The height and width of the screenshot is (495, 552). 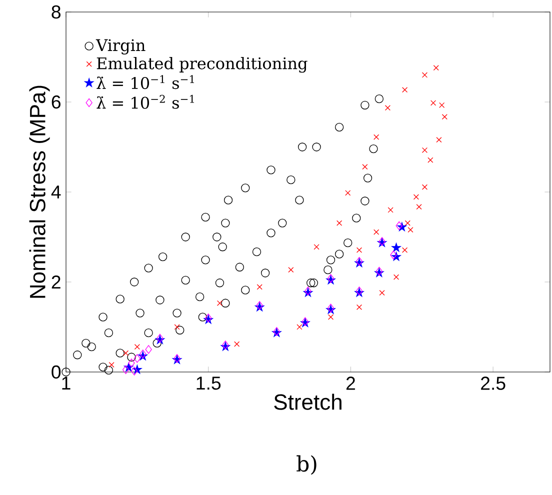 What do you see at coordinates (350, 383) in the screenshot?
I see `x-tick-label: 2` at bounding box center [350, 383].